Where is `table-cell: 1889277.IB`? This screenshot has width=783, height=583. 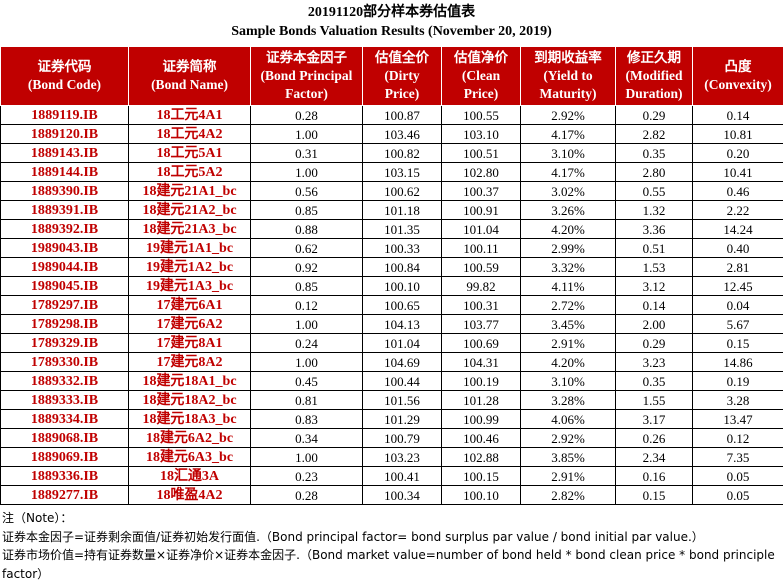
table-cell: 1889277.IB is located at coordinates (65, 495).